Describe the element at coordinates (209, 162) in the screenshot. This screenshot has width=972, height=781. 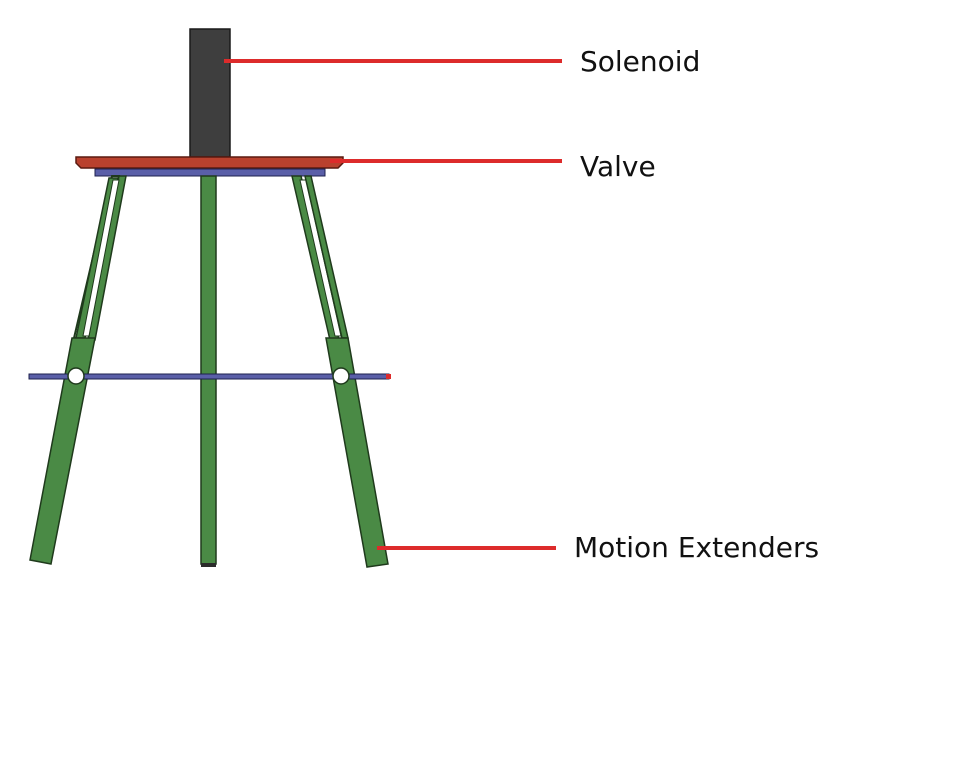
I see `valve-plate` at that location.